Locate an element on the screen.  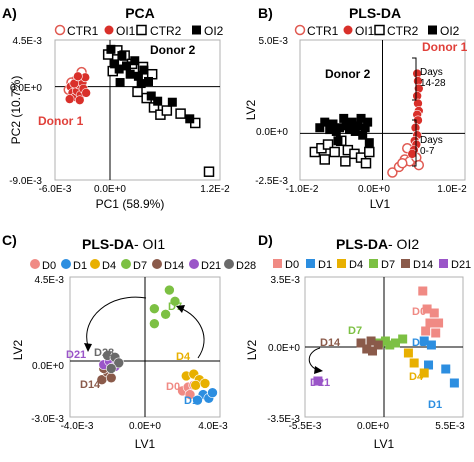
legend-marker-d1 is located at coordinates (310, 263).